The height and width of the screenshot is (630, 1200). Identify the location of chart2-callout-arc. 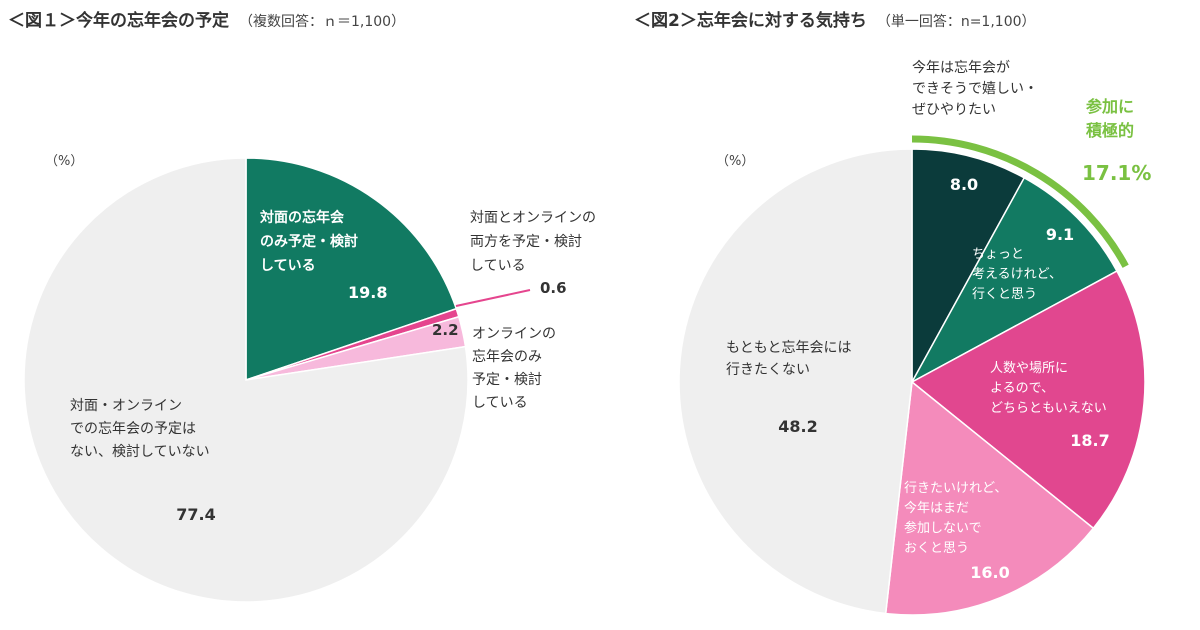
(1020, 201).